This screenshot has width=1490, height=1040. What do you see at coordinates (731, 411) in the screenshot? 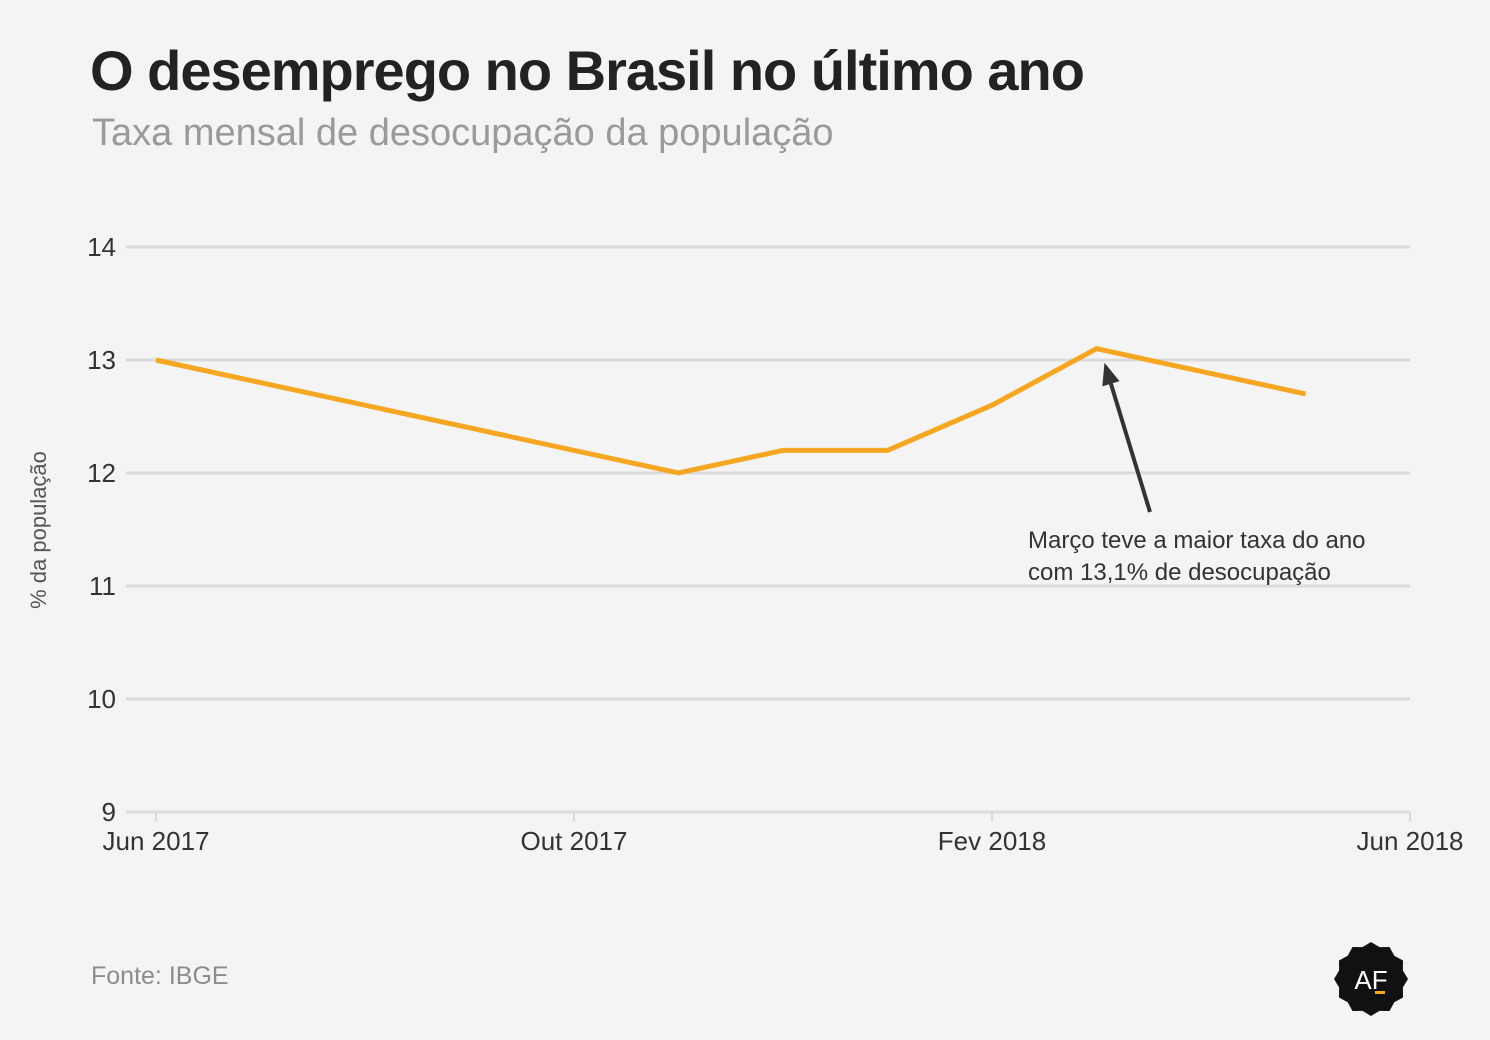
I see `series-line` at bounding box center [731, 411].